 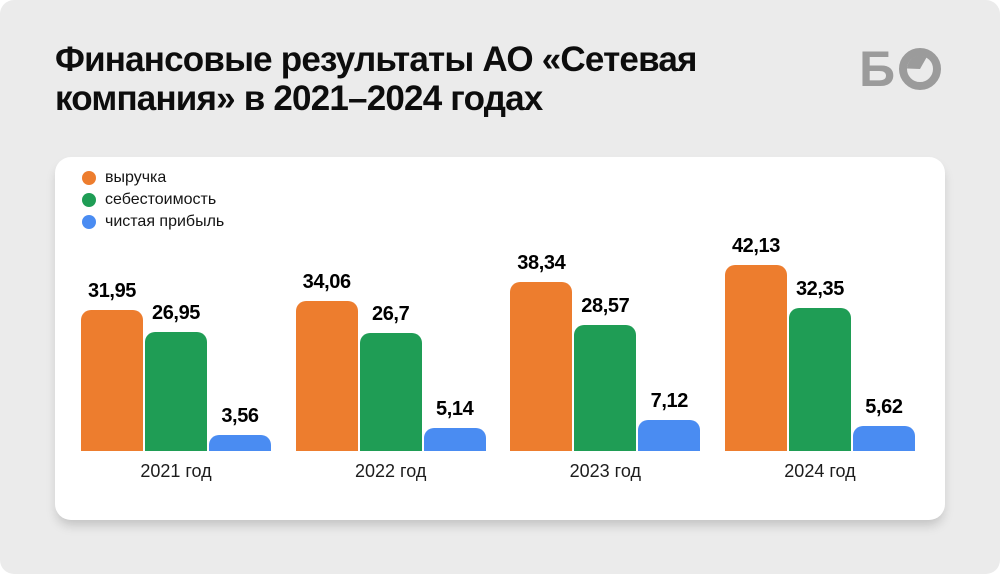 What do you see at coordinates (541, 263) in the screenshot?
I see `bar-value-label: 38,34` at bounding box center [541, 263].